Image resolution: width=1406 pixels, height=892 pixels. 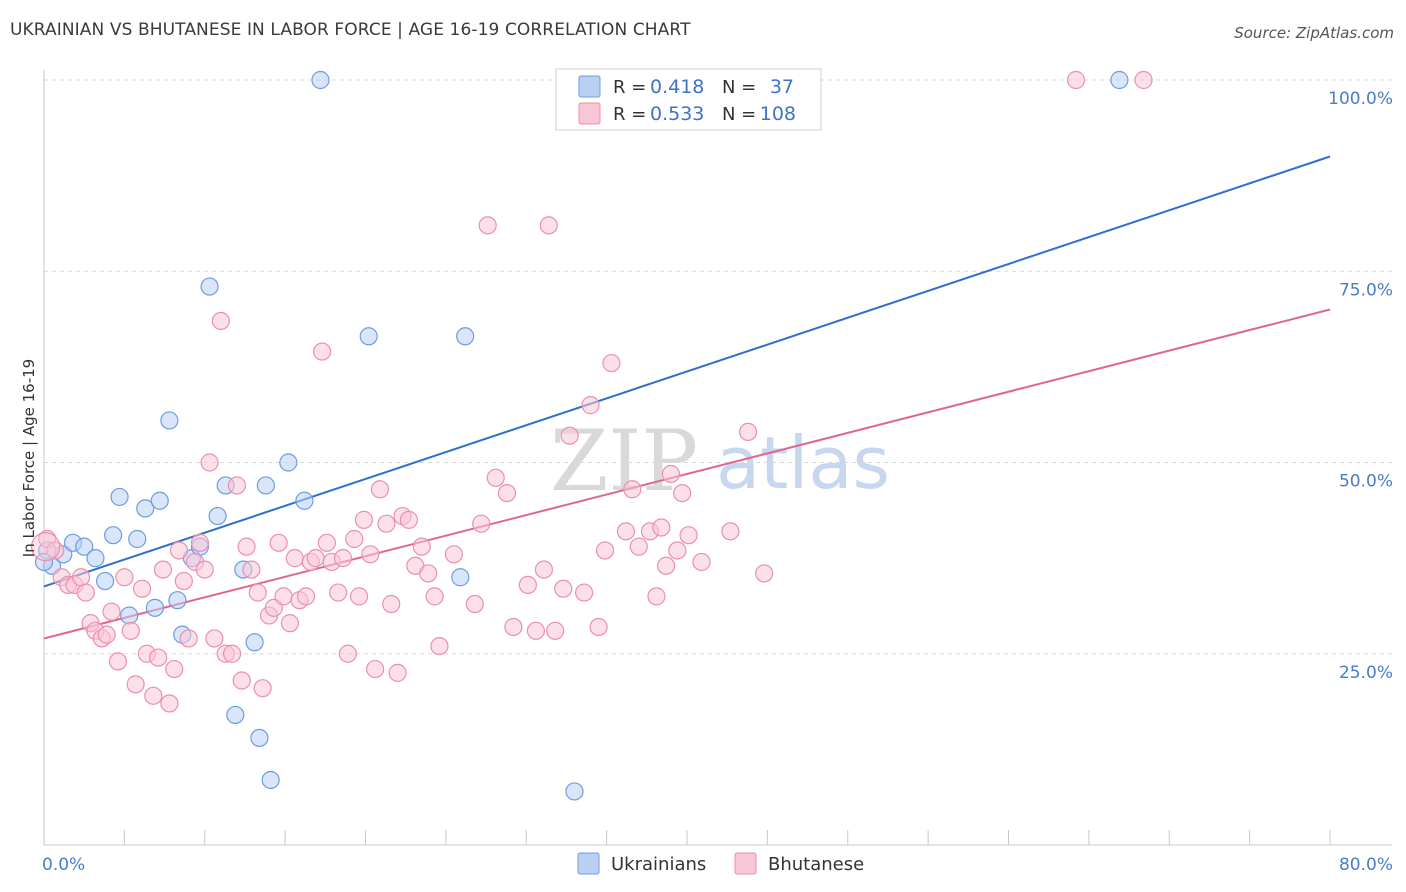 What do you see at coordinates (720, 863) in the screenshot?
I see `series-legend: Ukrainians Bhutanese` at bounding box center [720, 863].